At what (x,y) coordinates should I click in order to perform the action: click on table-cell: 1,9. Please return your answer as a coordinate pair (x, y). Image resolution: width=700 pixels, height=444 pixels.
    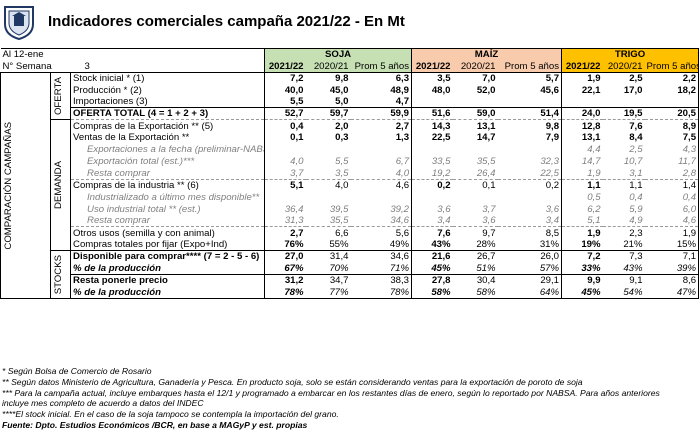
    Looking at the image, I should click on (582, 173).